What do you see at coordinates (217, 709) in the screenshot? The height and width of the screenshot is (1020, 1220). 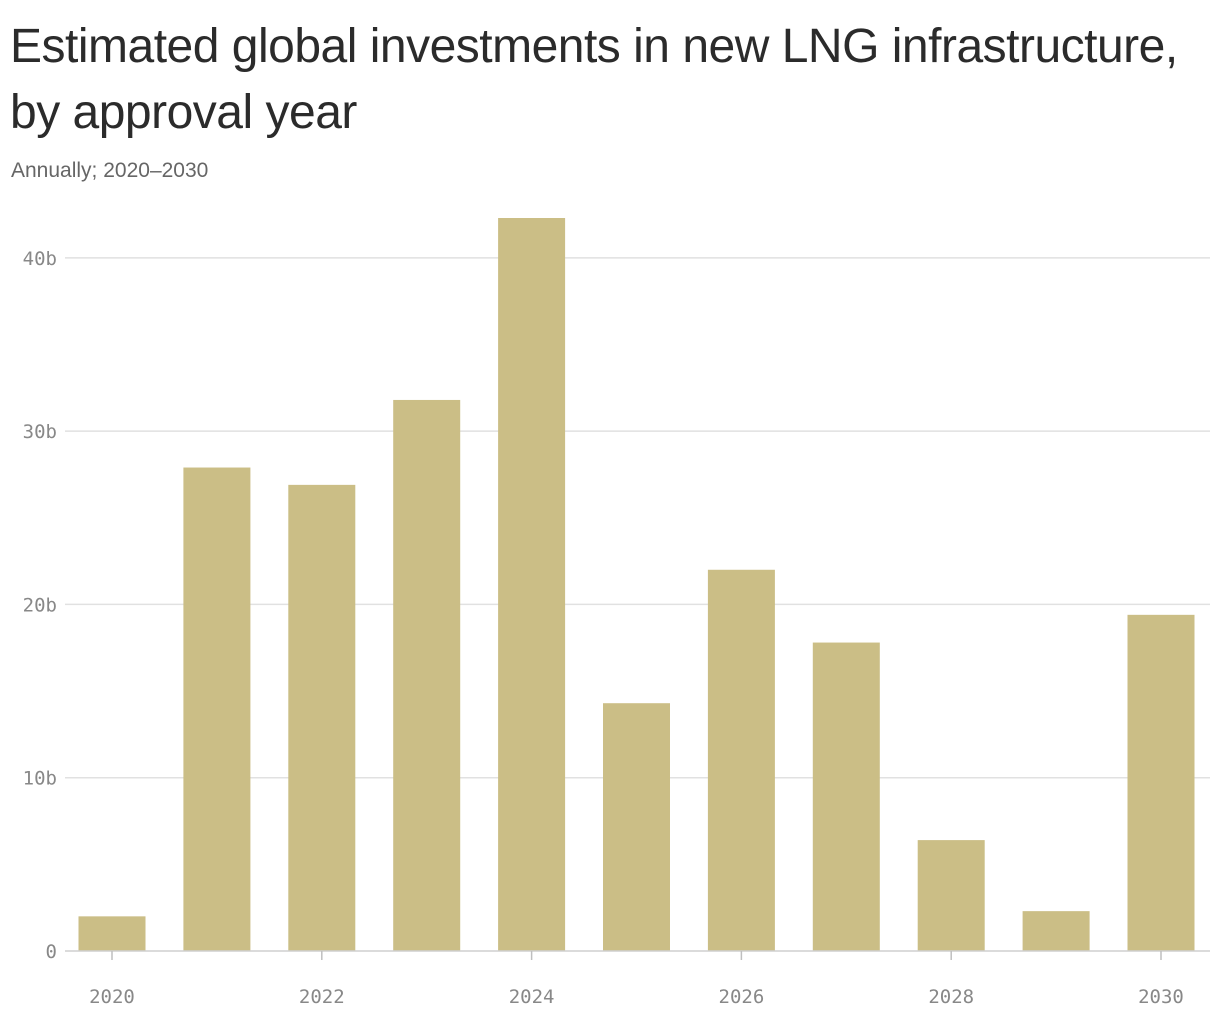 I see `bar-2021` at bounding box center [217, 709].